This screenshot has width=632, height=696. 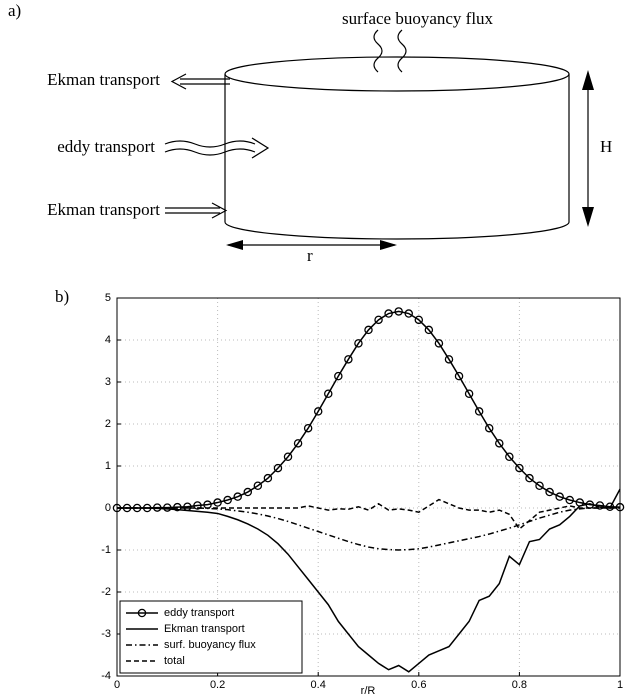 I want to click on legend-label: surf. buoyancy flux, so click(x=210, y=645).